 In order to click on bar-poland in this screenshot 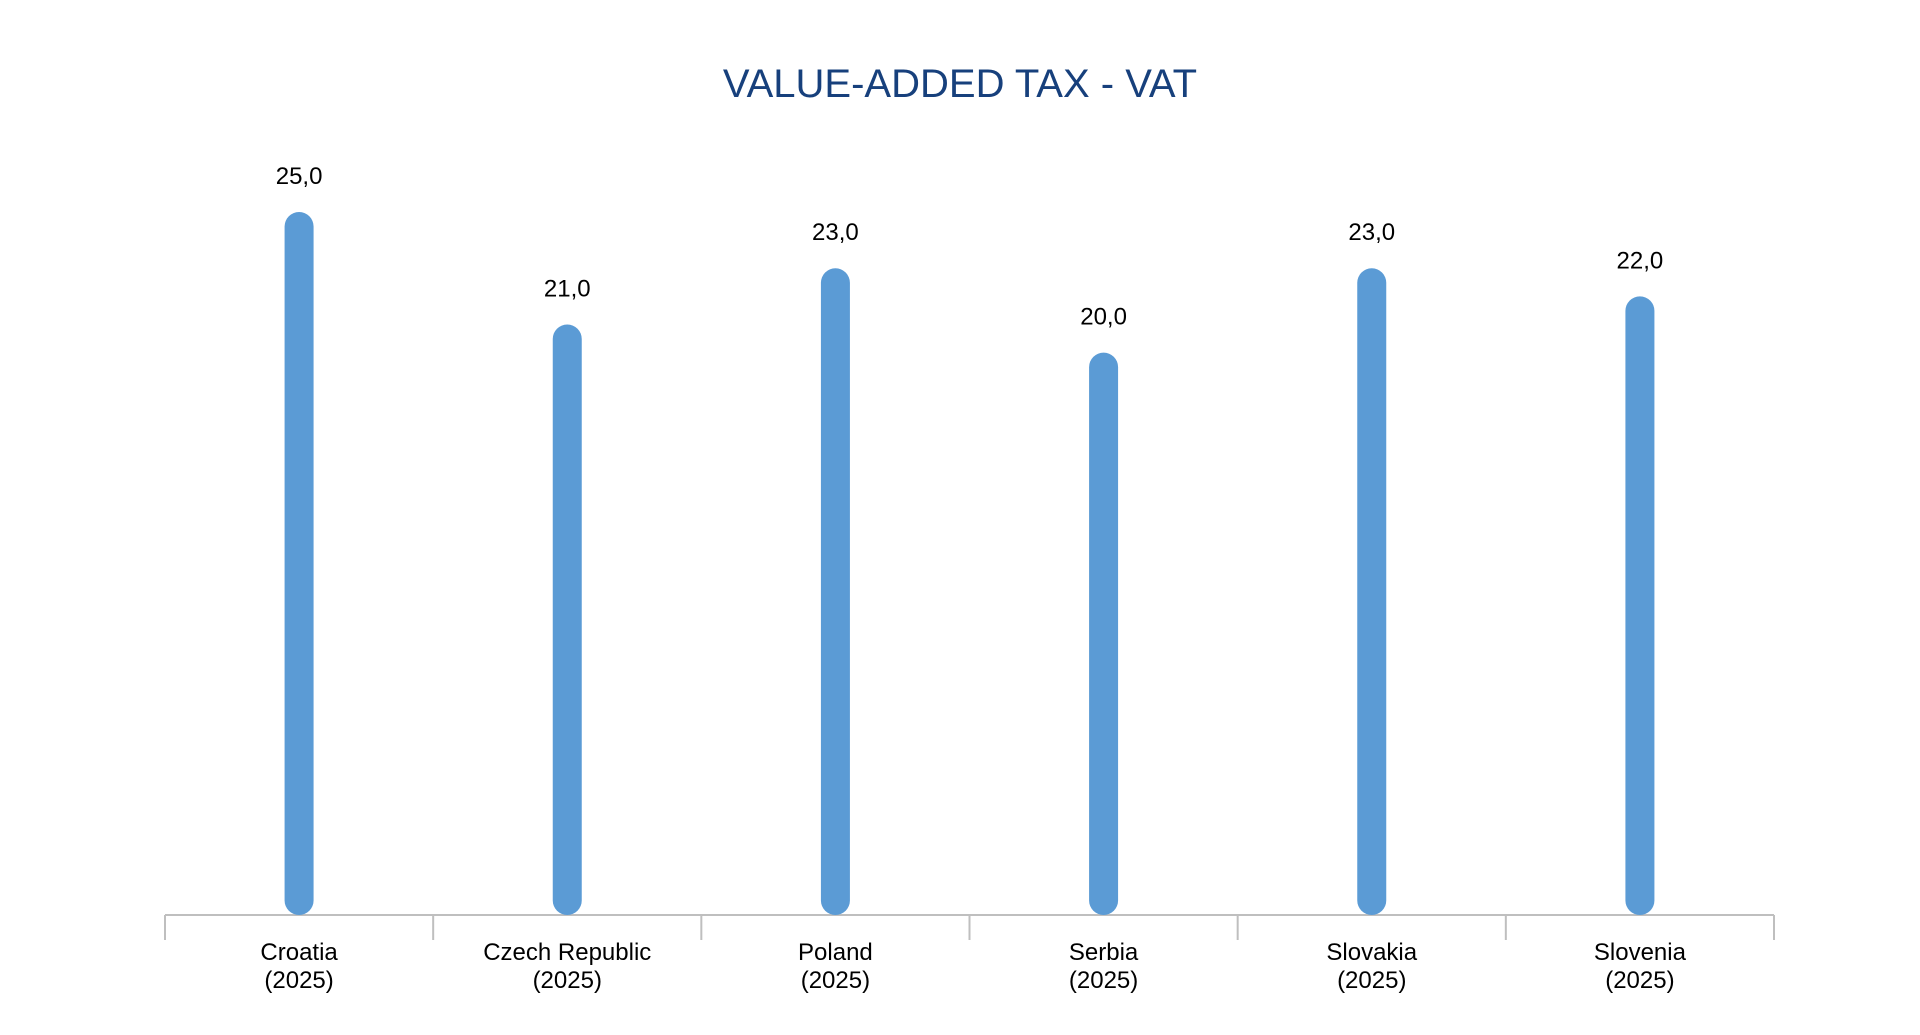, I will do `click(835, 591)`.